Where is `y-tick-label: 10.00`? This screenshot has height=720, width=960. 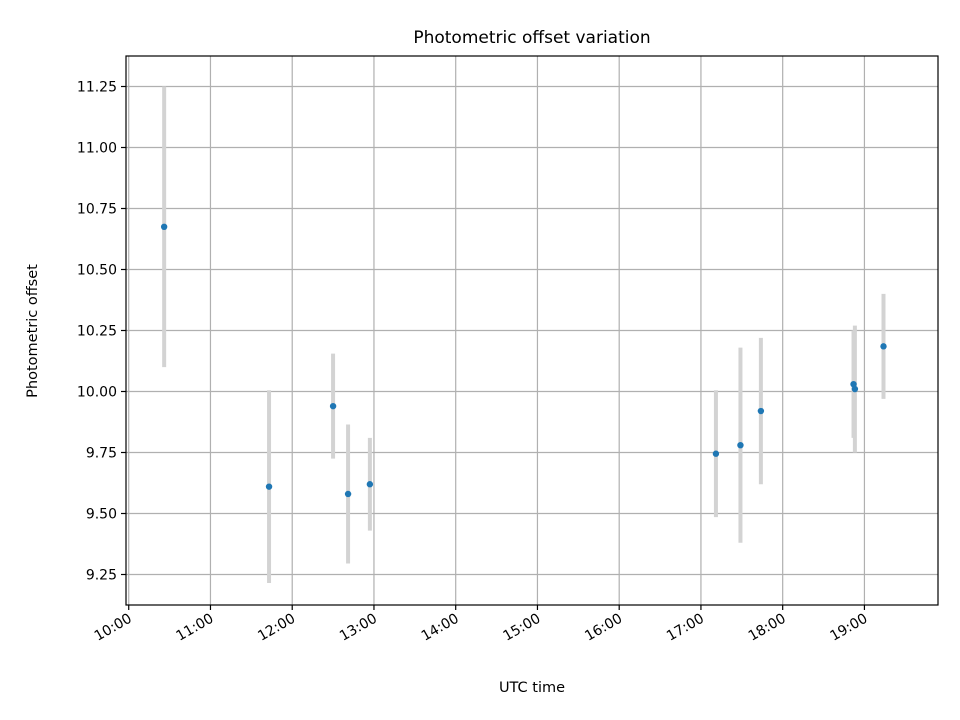
y-tick-label: 10.00 is located at coordinates (97, 393).